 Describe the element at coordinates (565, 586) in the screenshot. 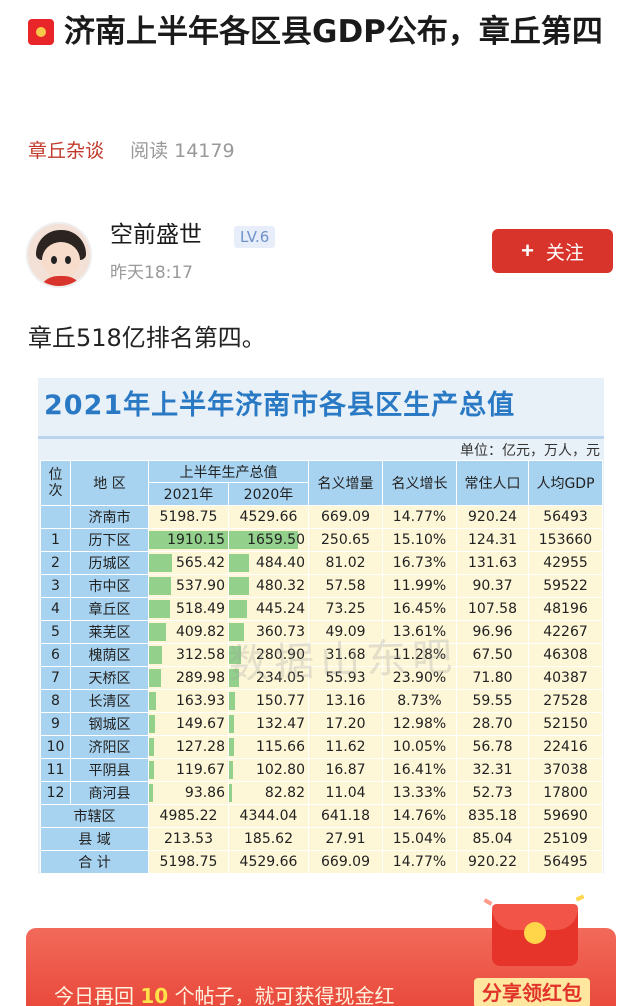

I see `cell-pc: 59522` at that location.